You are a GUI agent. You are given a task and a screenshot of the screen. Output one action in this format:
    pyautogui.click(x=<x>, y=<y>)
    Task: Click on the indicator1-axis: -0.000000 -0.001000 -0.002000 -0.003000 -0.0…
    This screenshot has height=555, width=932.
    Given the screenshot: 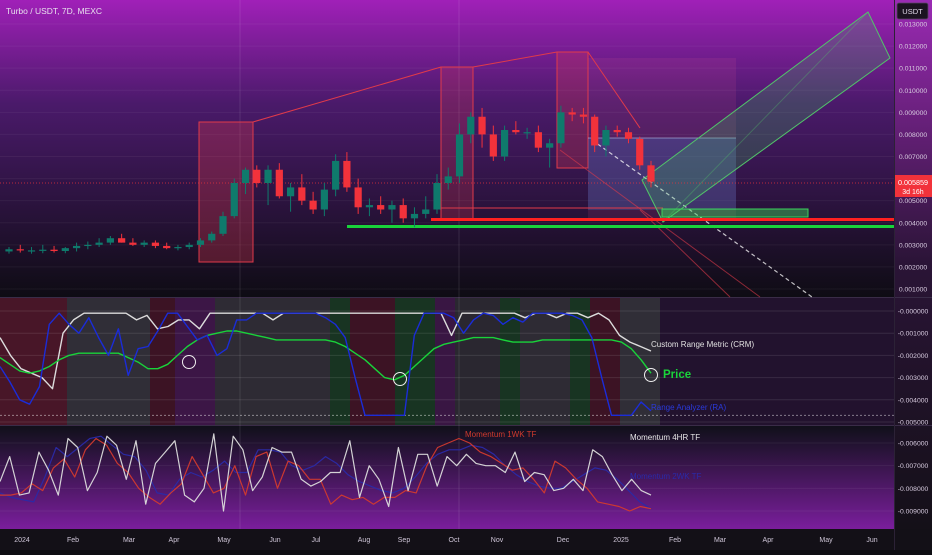 What is the action you would take?
    pyautogui.click(x=913, y=368)
    